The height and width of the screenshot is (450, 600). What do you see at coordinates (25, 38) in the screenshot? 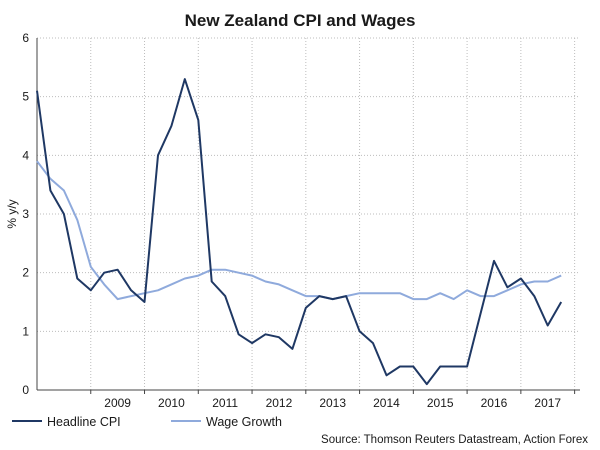
I see `y-tick-label: 6` at bounding box center [25, 38].